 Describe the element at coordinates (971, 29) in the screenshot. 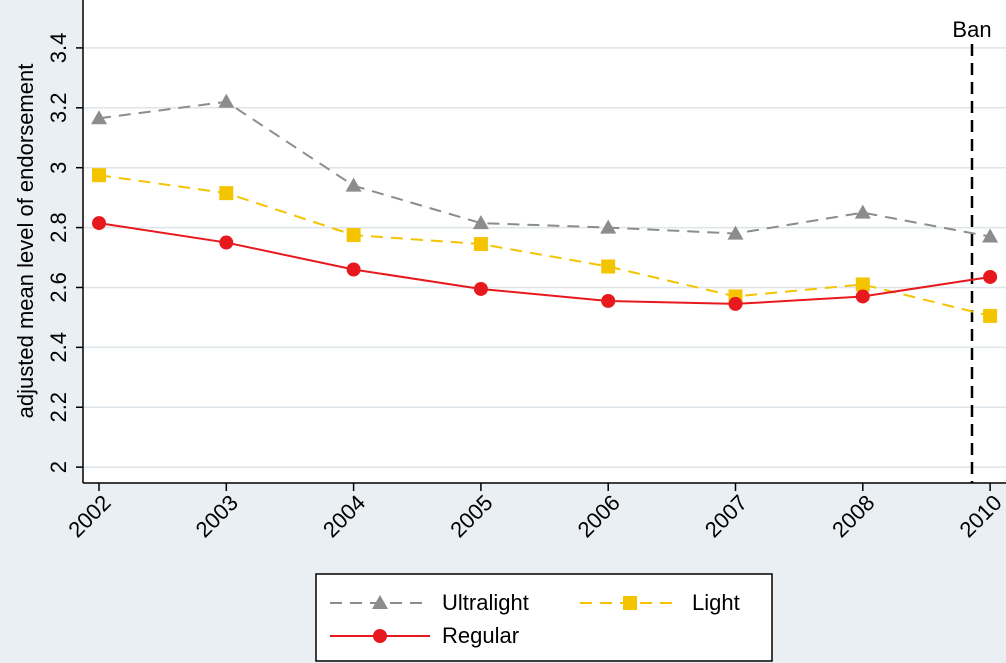

I see `annotation: Ban` at that location.